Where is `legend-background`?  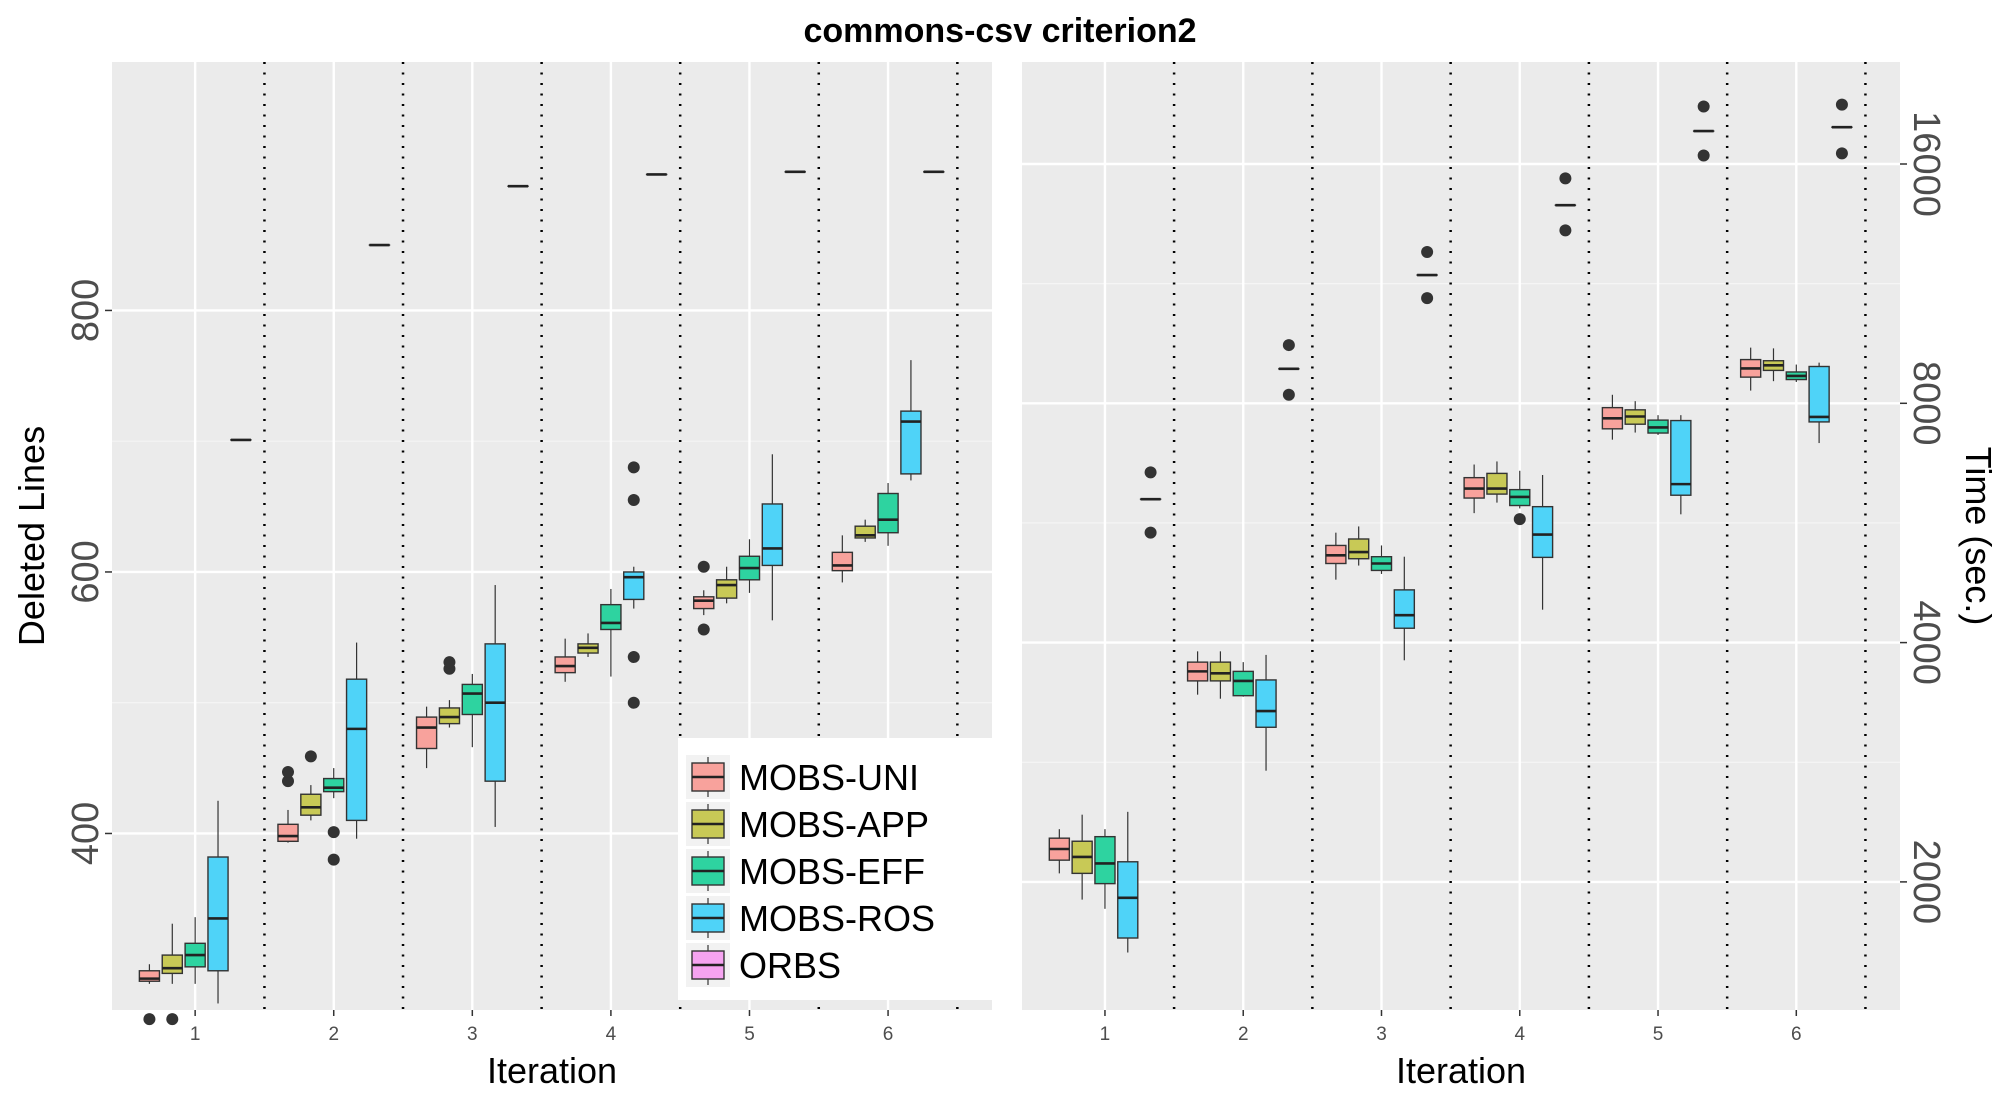
legend-background is located at coordinates (835, 869).